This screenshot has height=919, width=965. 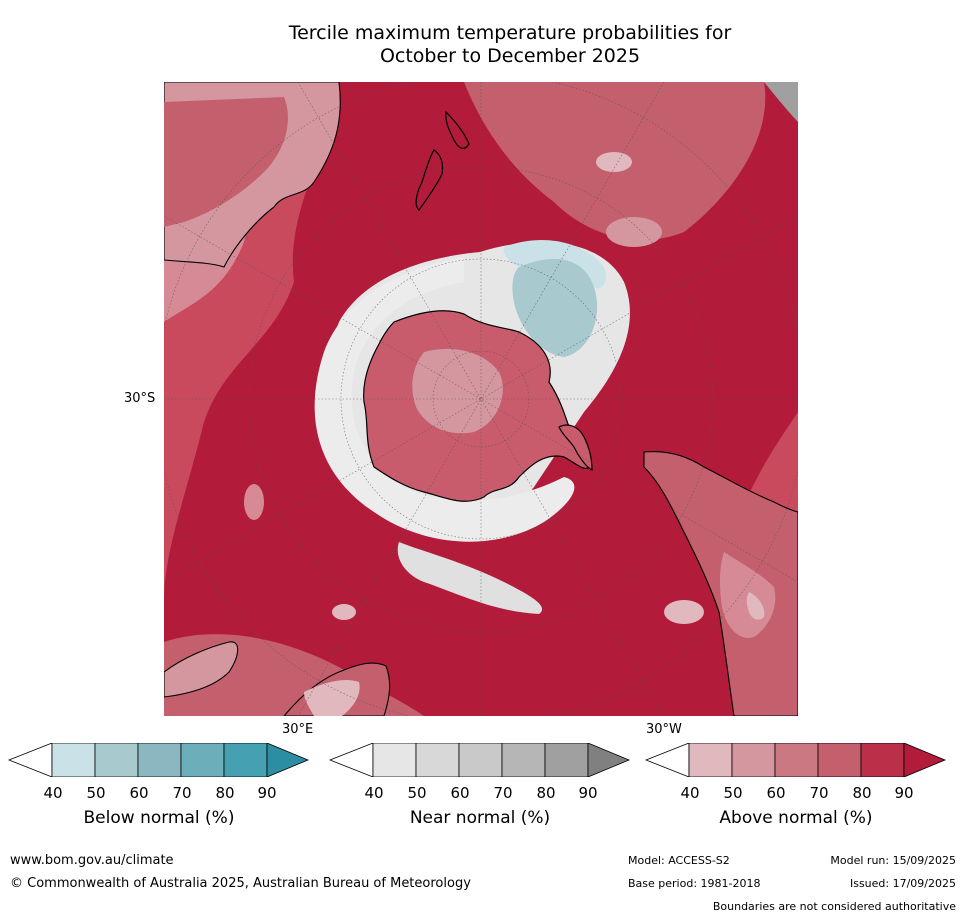 I want to click on tick-near-40: 40, so click(x=374, y=793).